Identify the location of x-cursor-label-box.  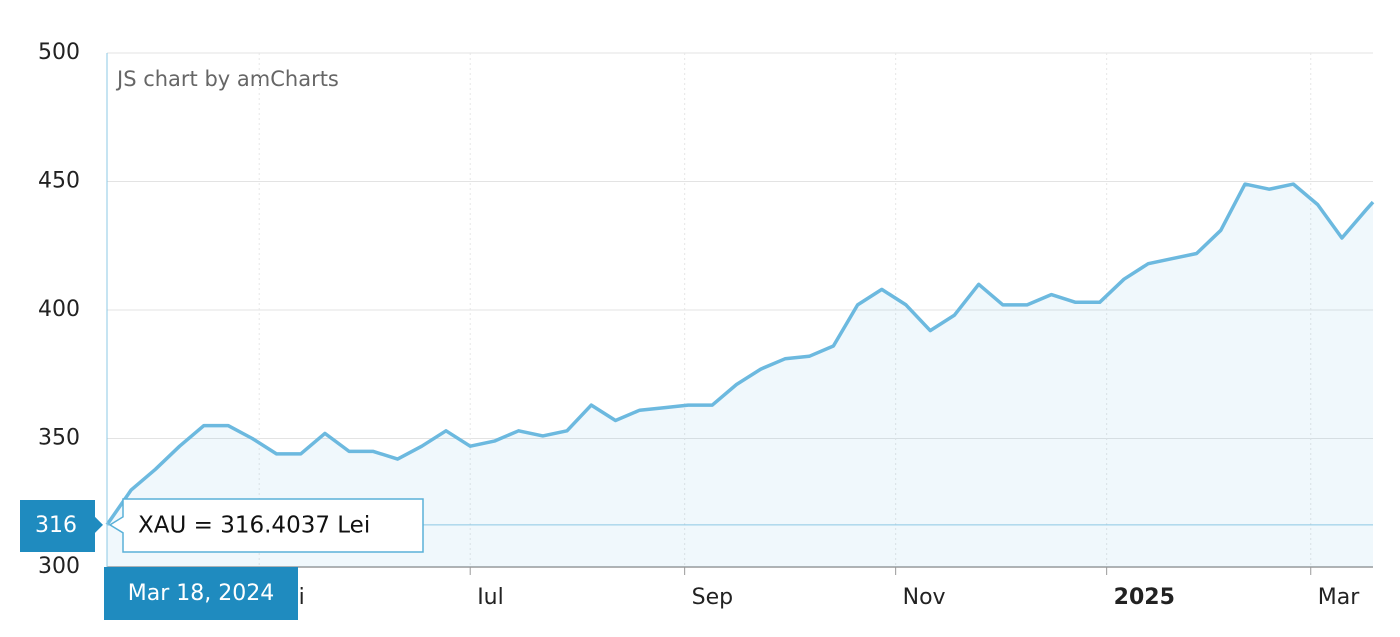
(201, 593).